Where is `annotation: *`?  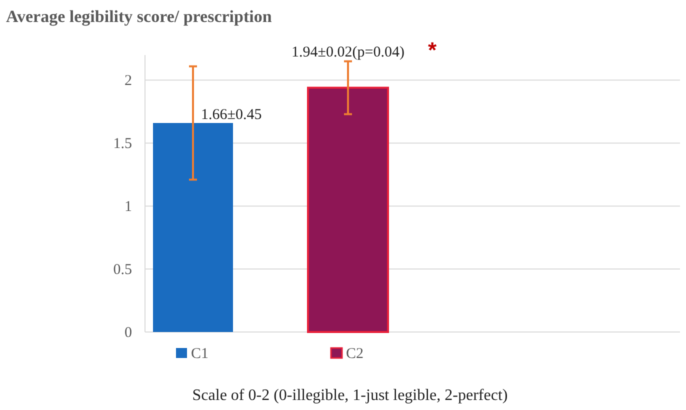
annotation: * is located at coordinates (432, 50).